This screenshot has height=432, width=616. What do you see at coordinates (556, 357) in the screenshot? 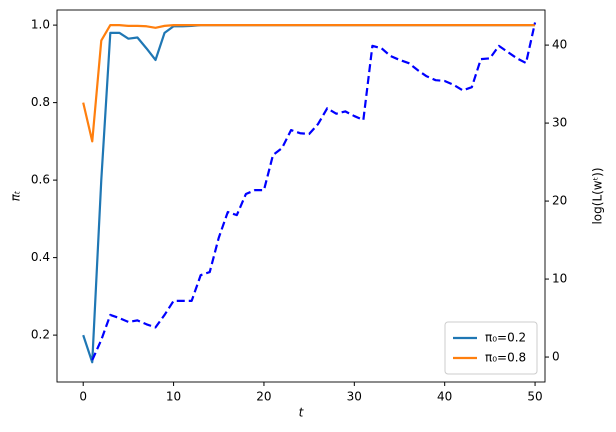
I see `y2-tick-label: 0` at bounding box center [556, 357].